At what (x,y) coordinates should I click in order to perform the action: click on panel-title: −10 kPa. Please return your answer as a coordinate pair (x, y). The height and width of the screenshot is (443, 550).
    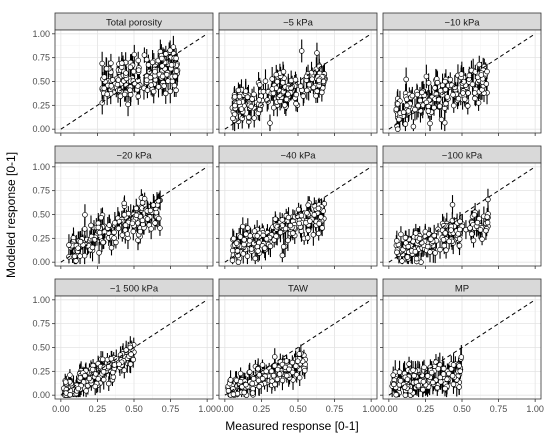
    Looking at the image, I should click on (462, 23).